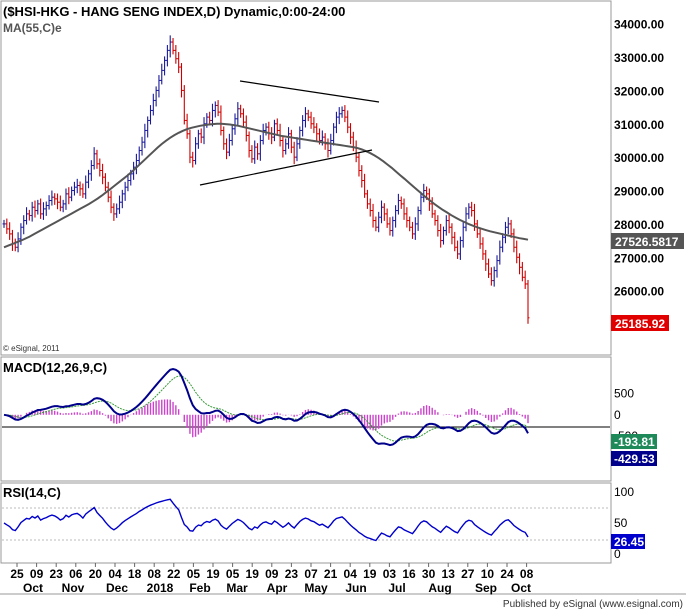 The width and height of the screenshot is (686, 611). I want to click on macd-tick-label: 500, so click(624, 394).